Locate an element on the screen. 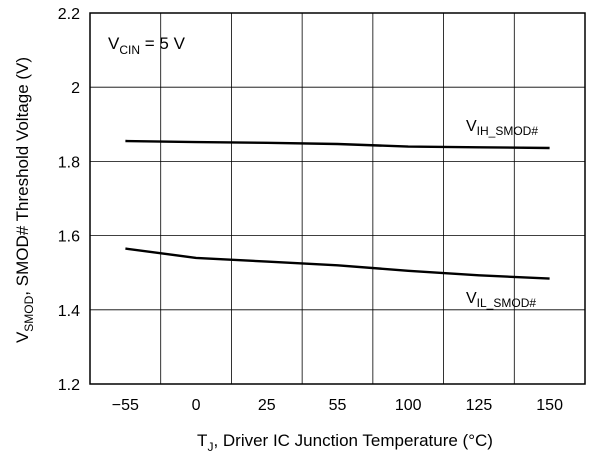 The height and width of the screenshot is (453, 600). series-label-vil: VIL_SMOD# is located at coordinates (501, 300).